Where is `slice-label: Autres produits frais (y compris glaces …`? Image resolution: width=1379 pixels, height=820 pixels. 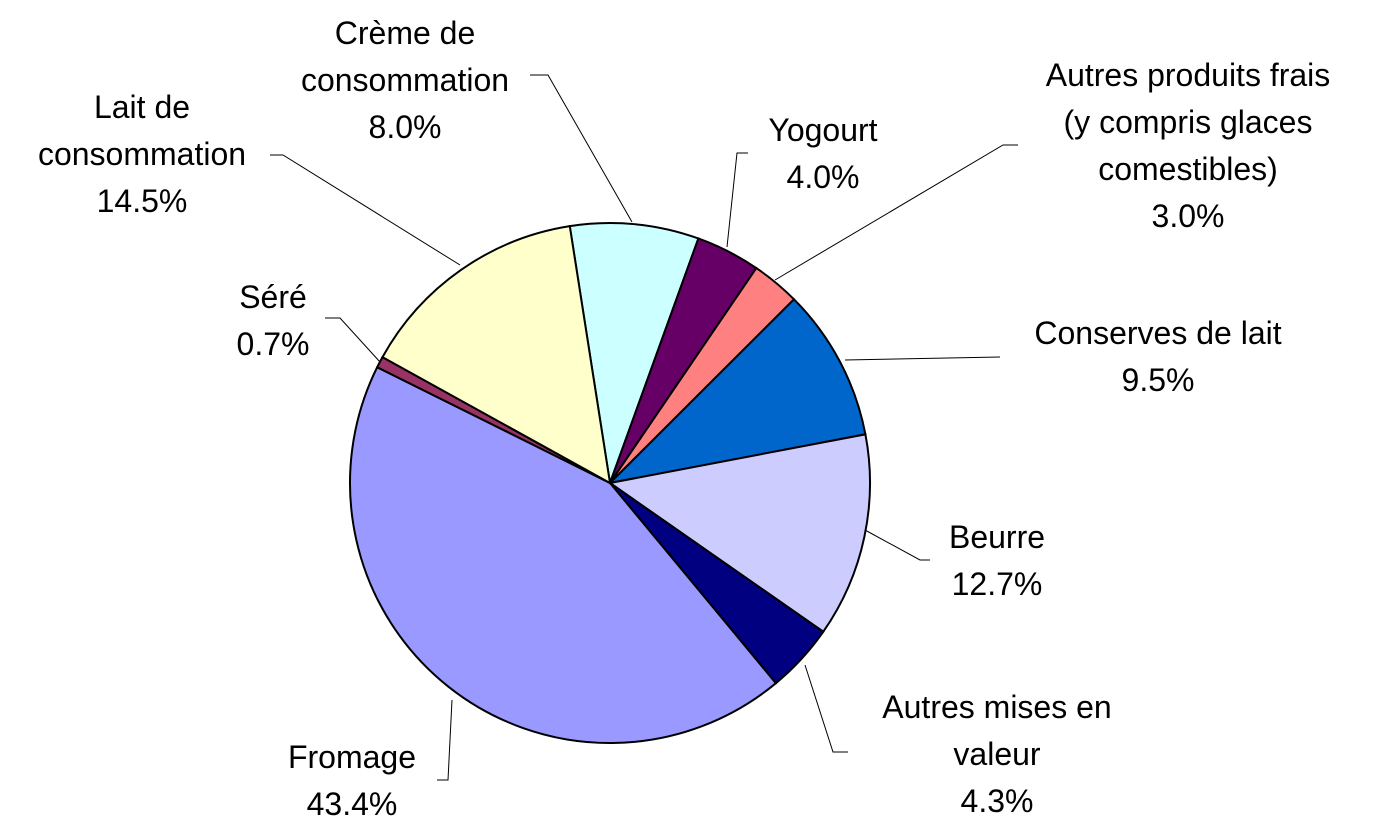
slice-label: Autres produits frais (y compris glaces … is located at coordinates (1173, 146).